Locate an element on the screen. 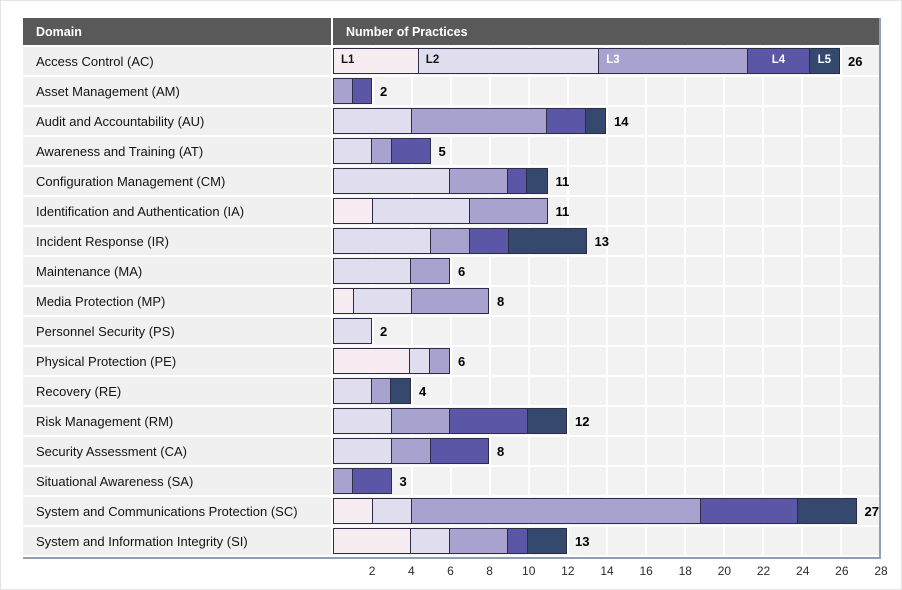 This screenshot has height=590, width=902. table-row: Awareness and Training (AT) 5 is located at coordinates (451, 152).